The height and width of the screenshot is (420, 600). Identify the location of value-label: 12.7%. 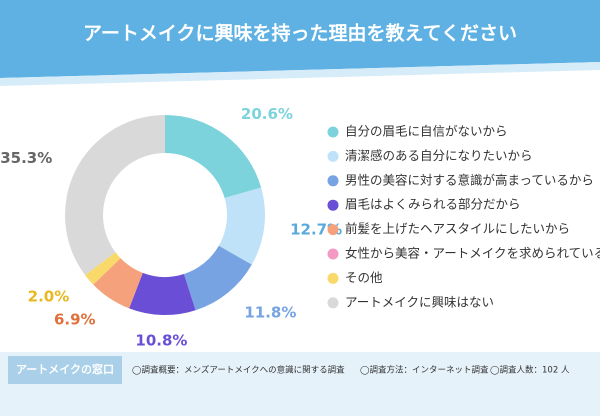
(316, 230).